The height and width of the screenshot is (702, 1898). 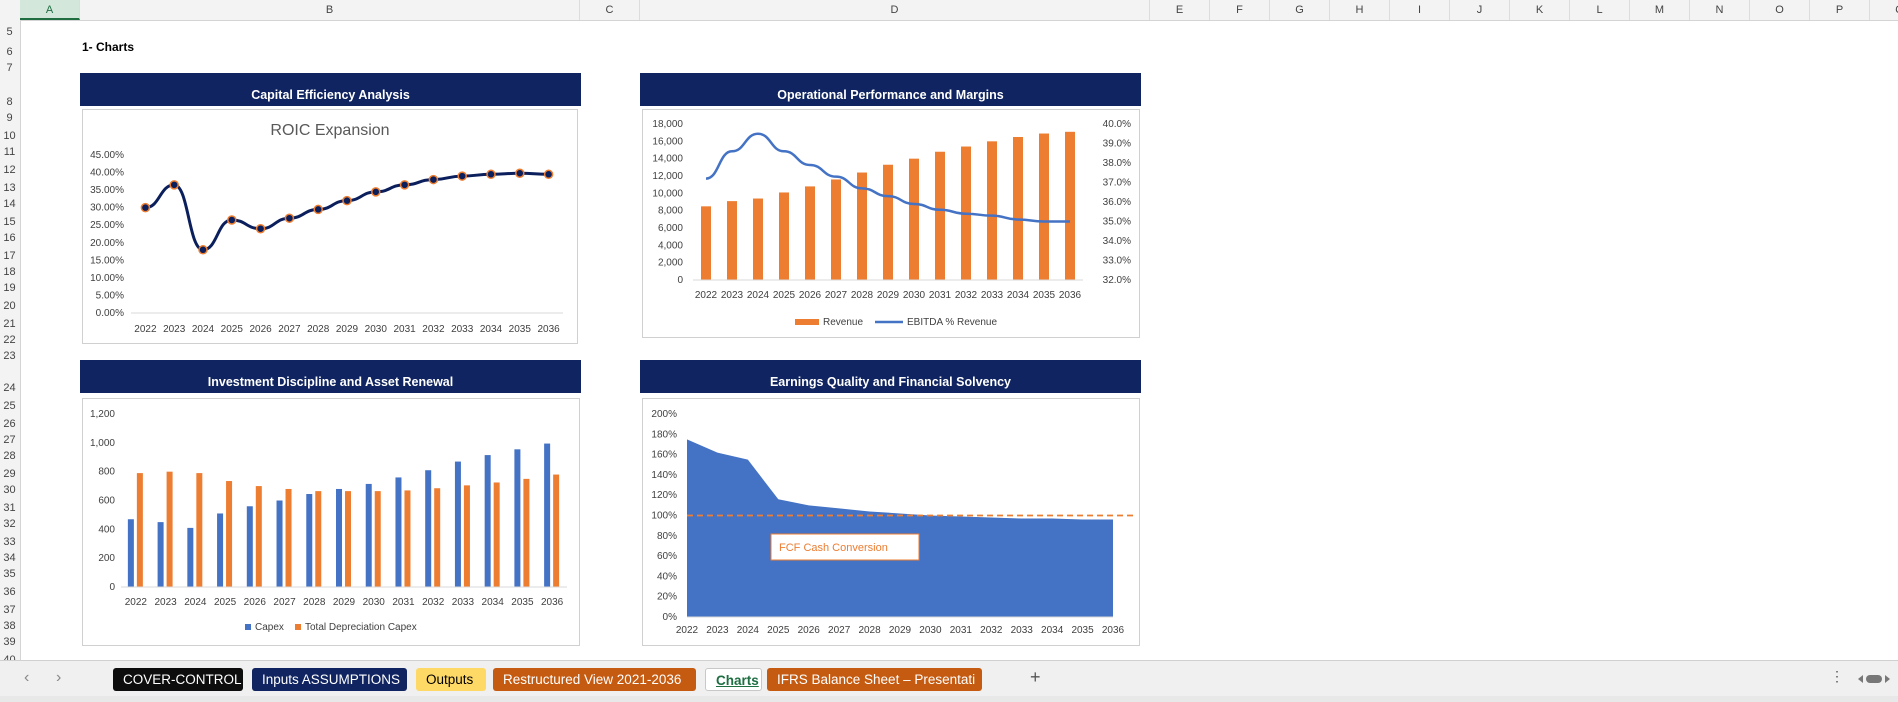 I want to click on row-header-32: 32, so click(x=9, y=524).